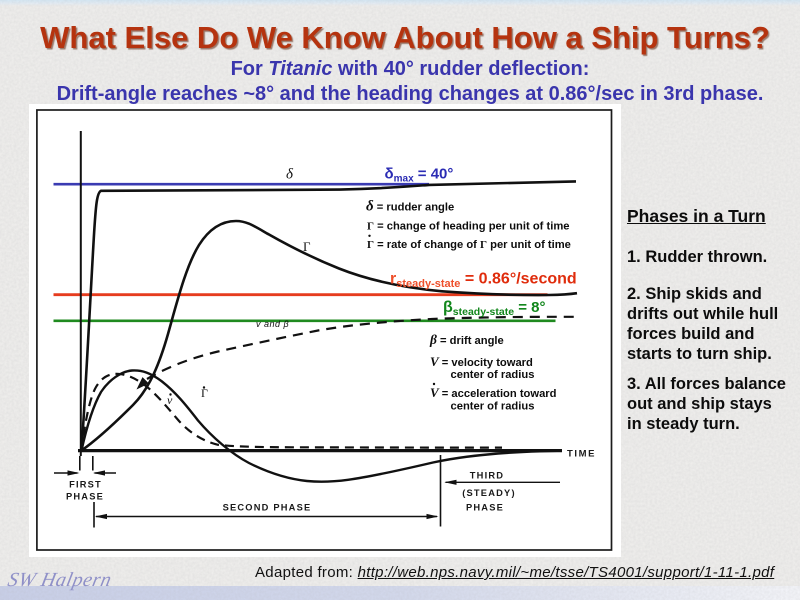 This screenshot has height=600, width=800. Describe the element at coordinates (85, 485) in the screenshot. I see `svg-text: FIRST` at that location.